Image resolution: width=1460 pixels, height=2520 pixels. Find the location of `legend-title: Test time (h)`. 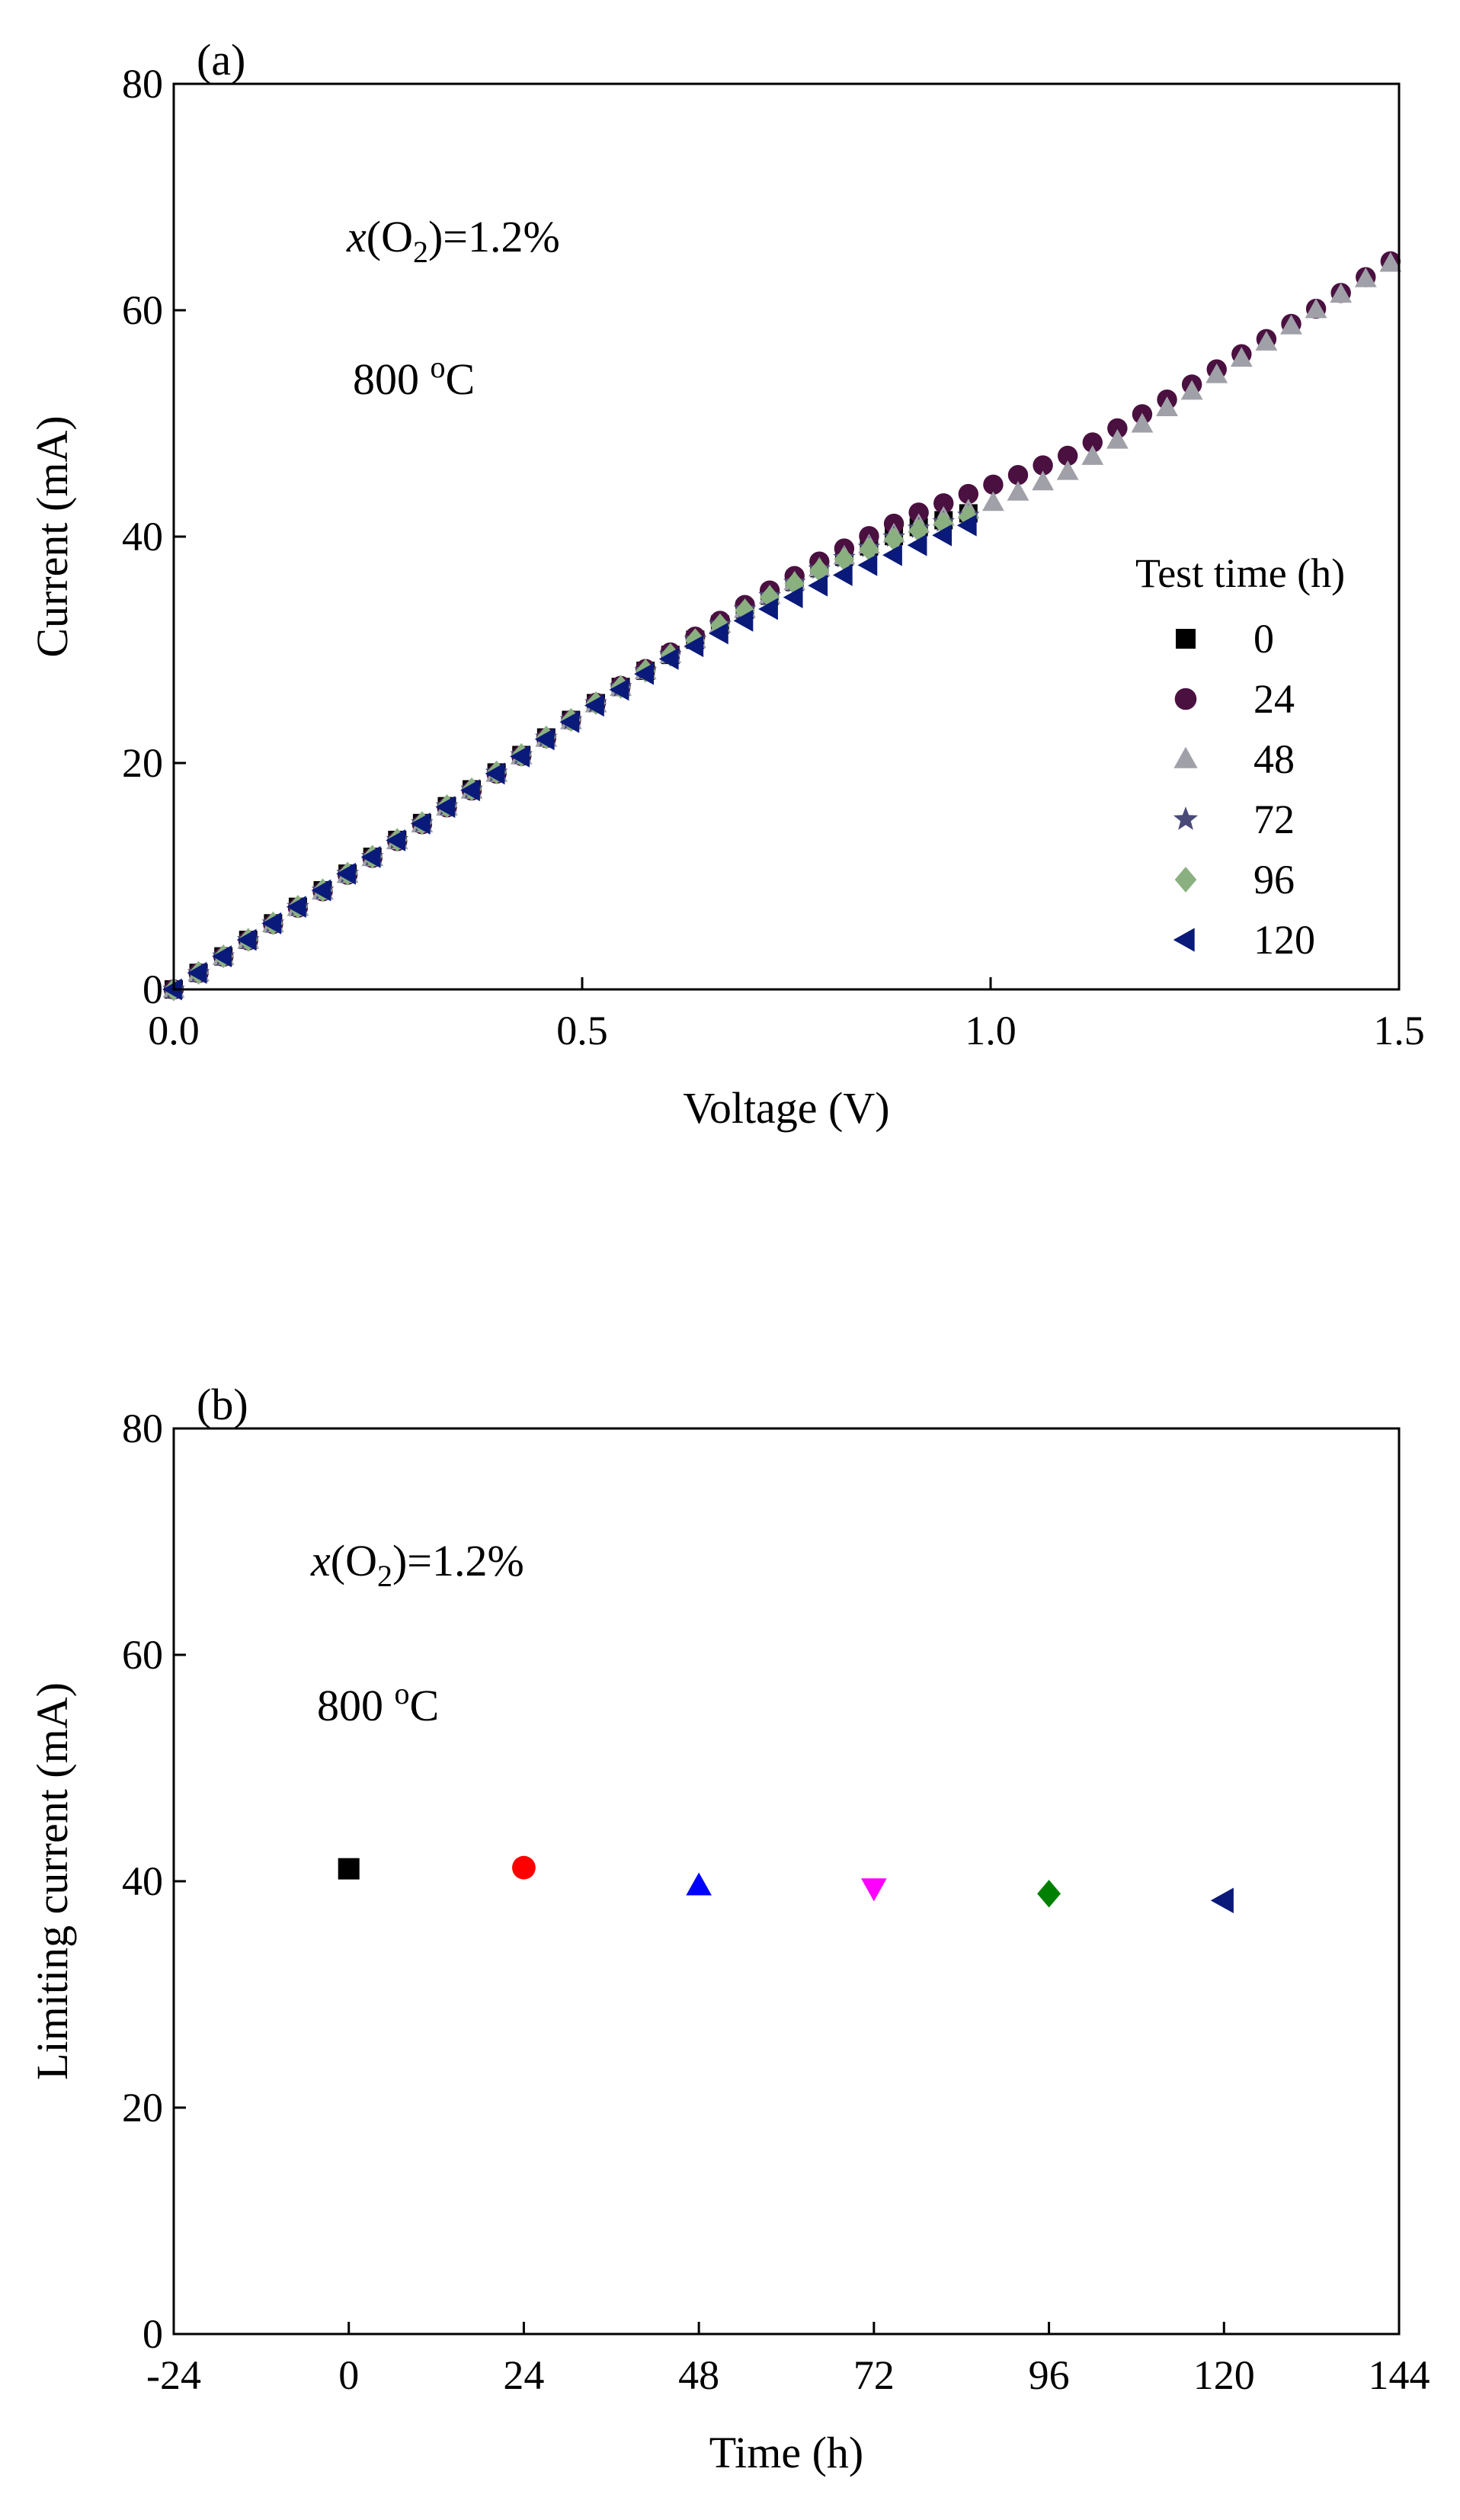

legend-title: Test time (h) is located at coordinates (1240, 573).